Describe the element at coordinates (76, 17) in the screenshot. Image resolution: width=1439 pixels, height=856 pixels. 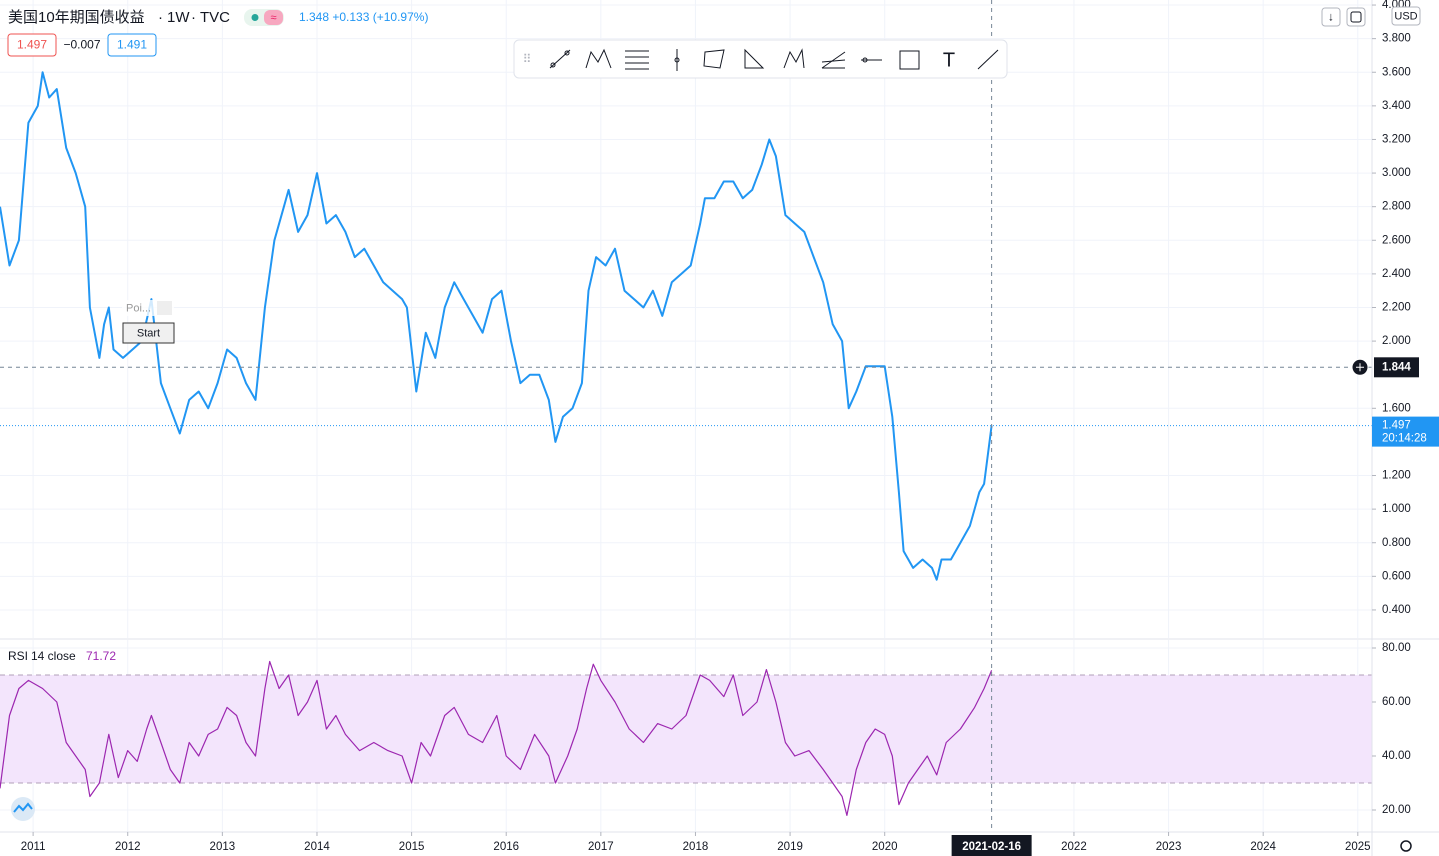
I see `symbol: 美国10年期国债收益` at that location.